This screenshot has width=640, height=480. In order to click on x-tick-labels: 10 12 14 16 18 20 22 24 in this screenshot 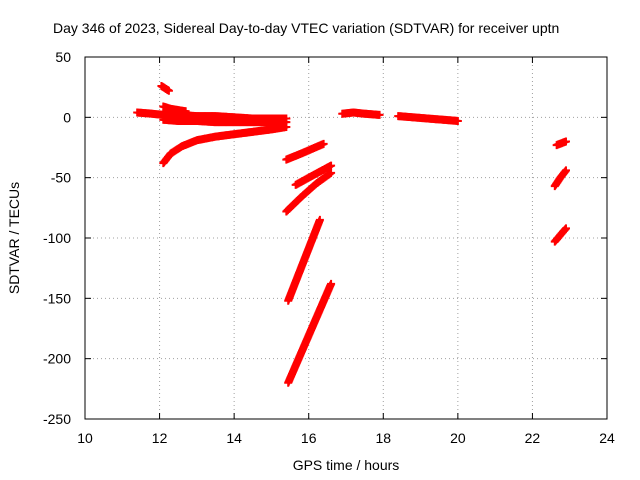, I will do `click(346, 438)`.